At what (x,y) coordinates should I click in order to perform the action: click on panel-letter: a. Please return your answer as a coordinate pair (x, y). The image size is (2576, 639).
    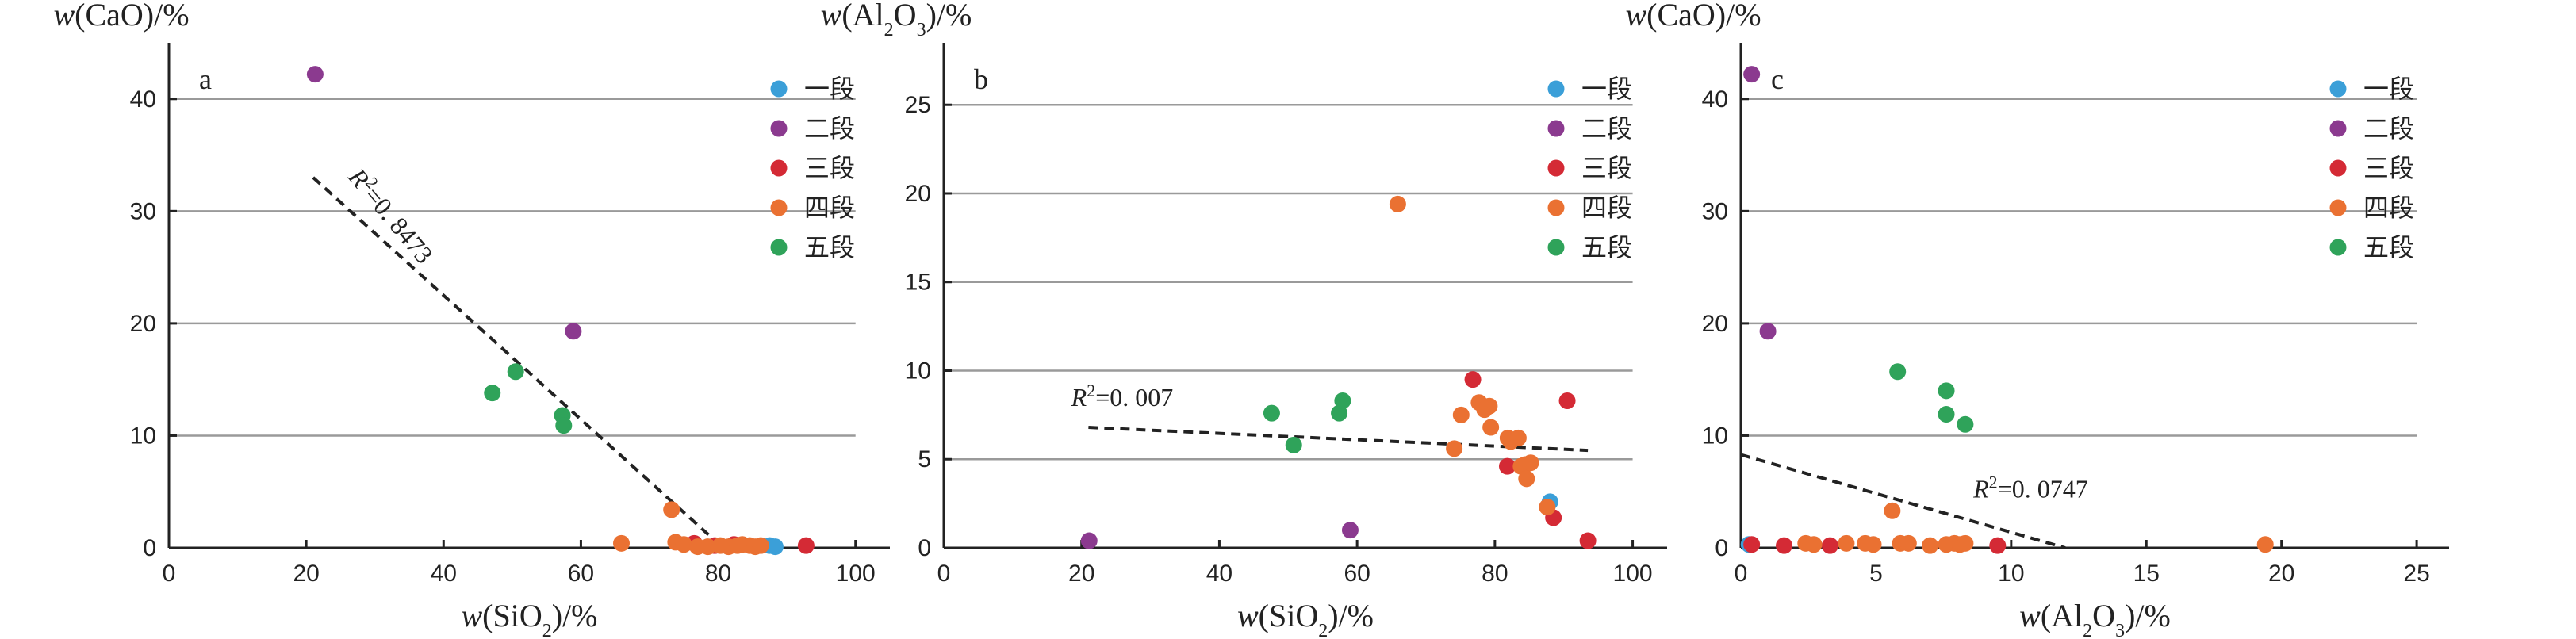
    Looking at the image, I should click on (206, 79).